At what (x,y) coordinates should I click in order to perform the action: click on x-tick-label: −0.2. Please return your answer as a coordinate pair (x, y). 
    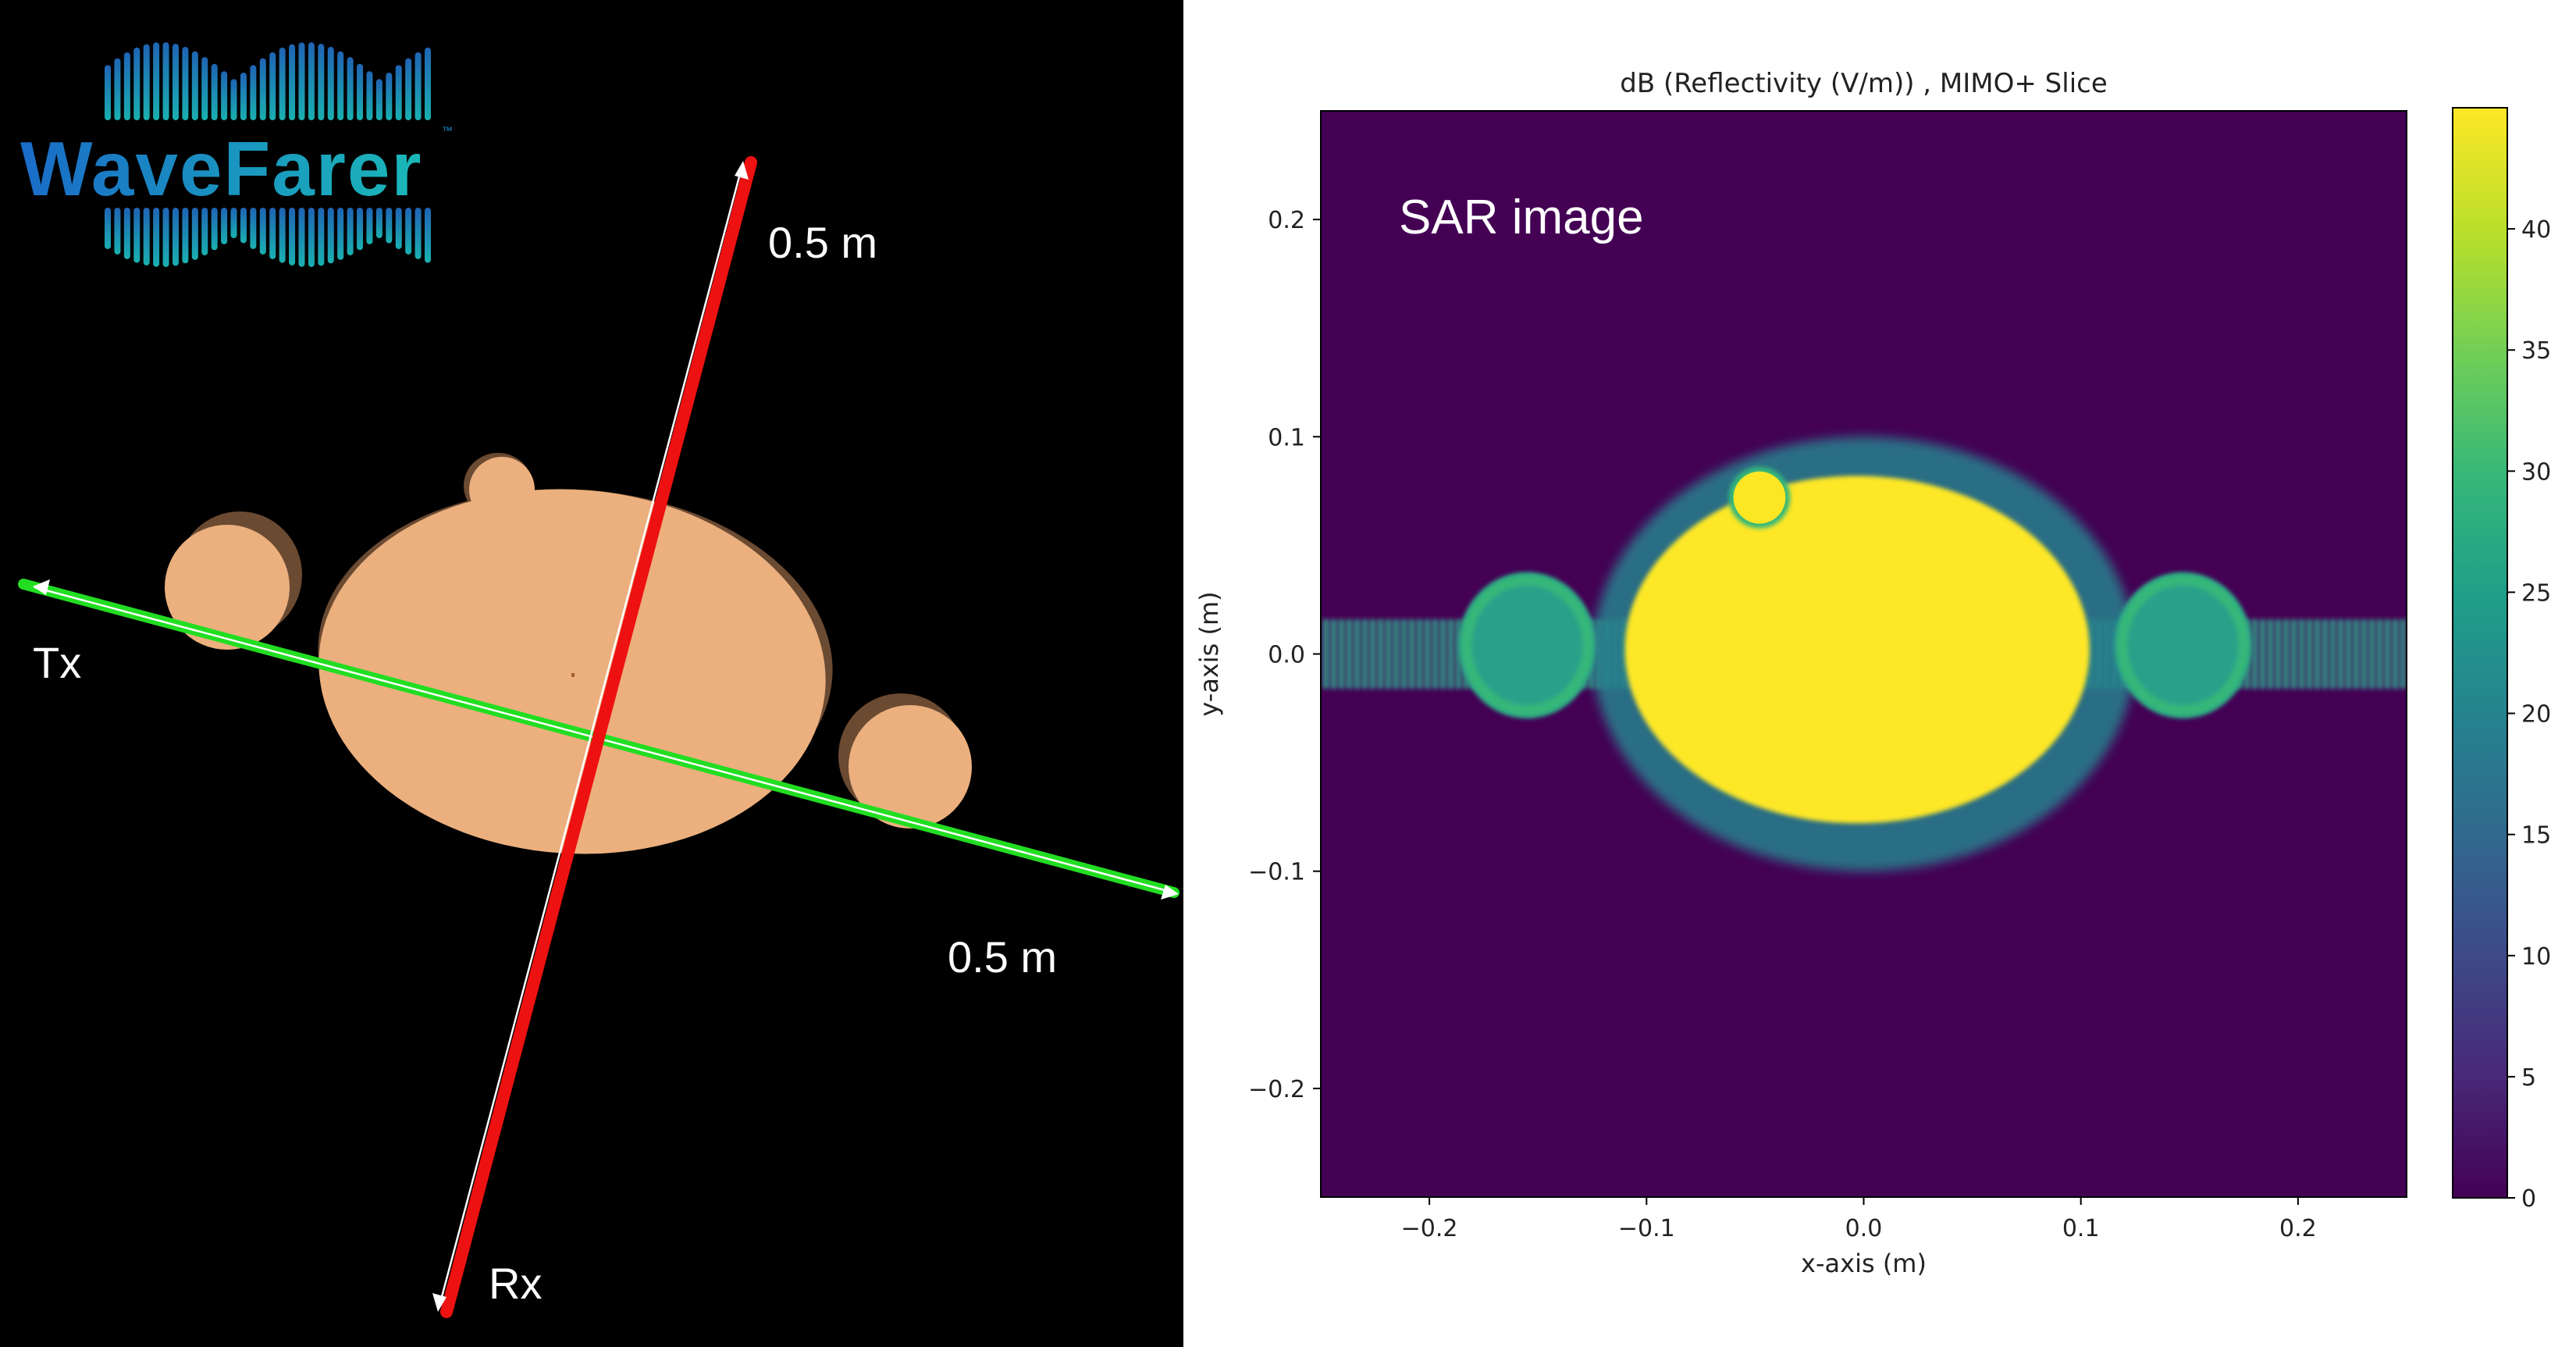
    Looking at the image, I should click on (1429, 1228).